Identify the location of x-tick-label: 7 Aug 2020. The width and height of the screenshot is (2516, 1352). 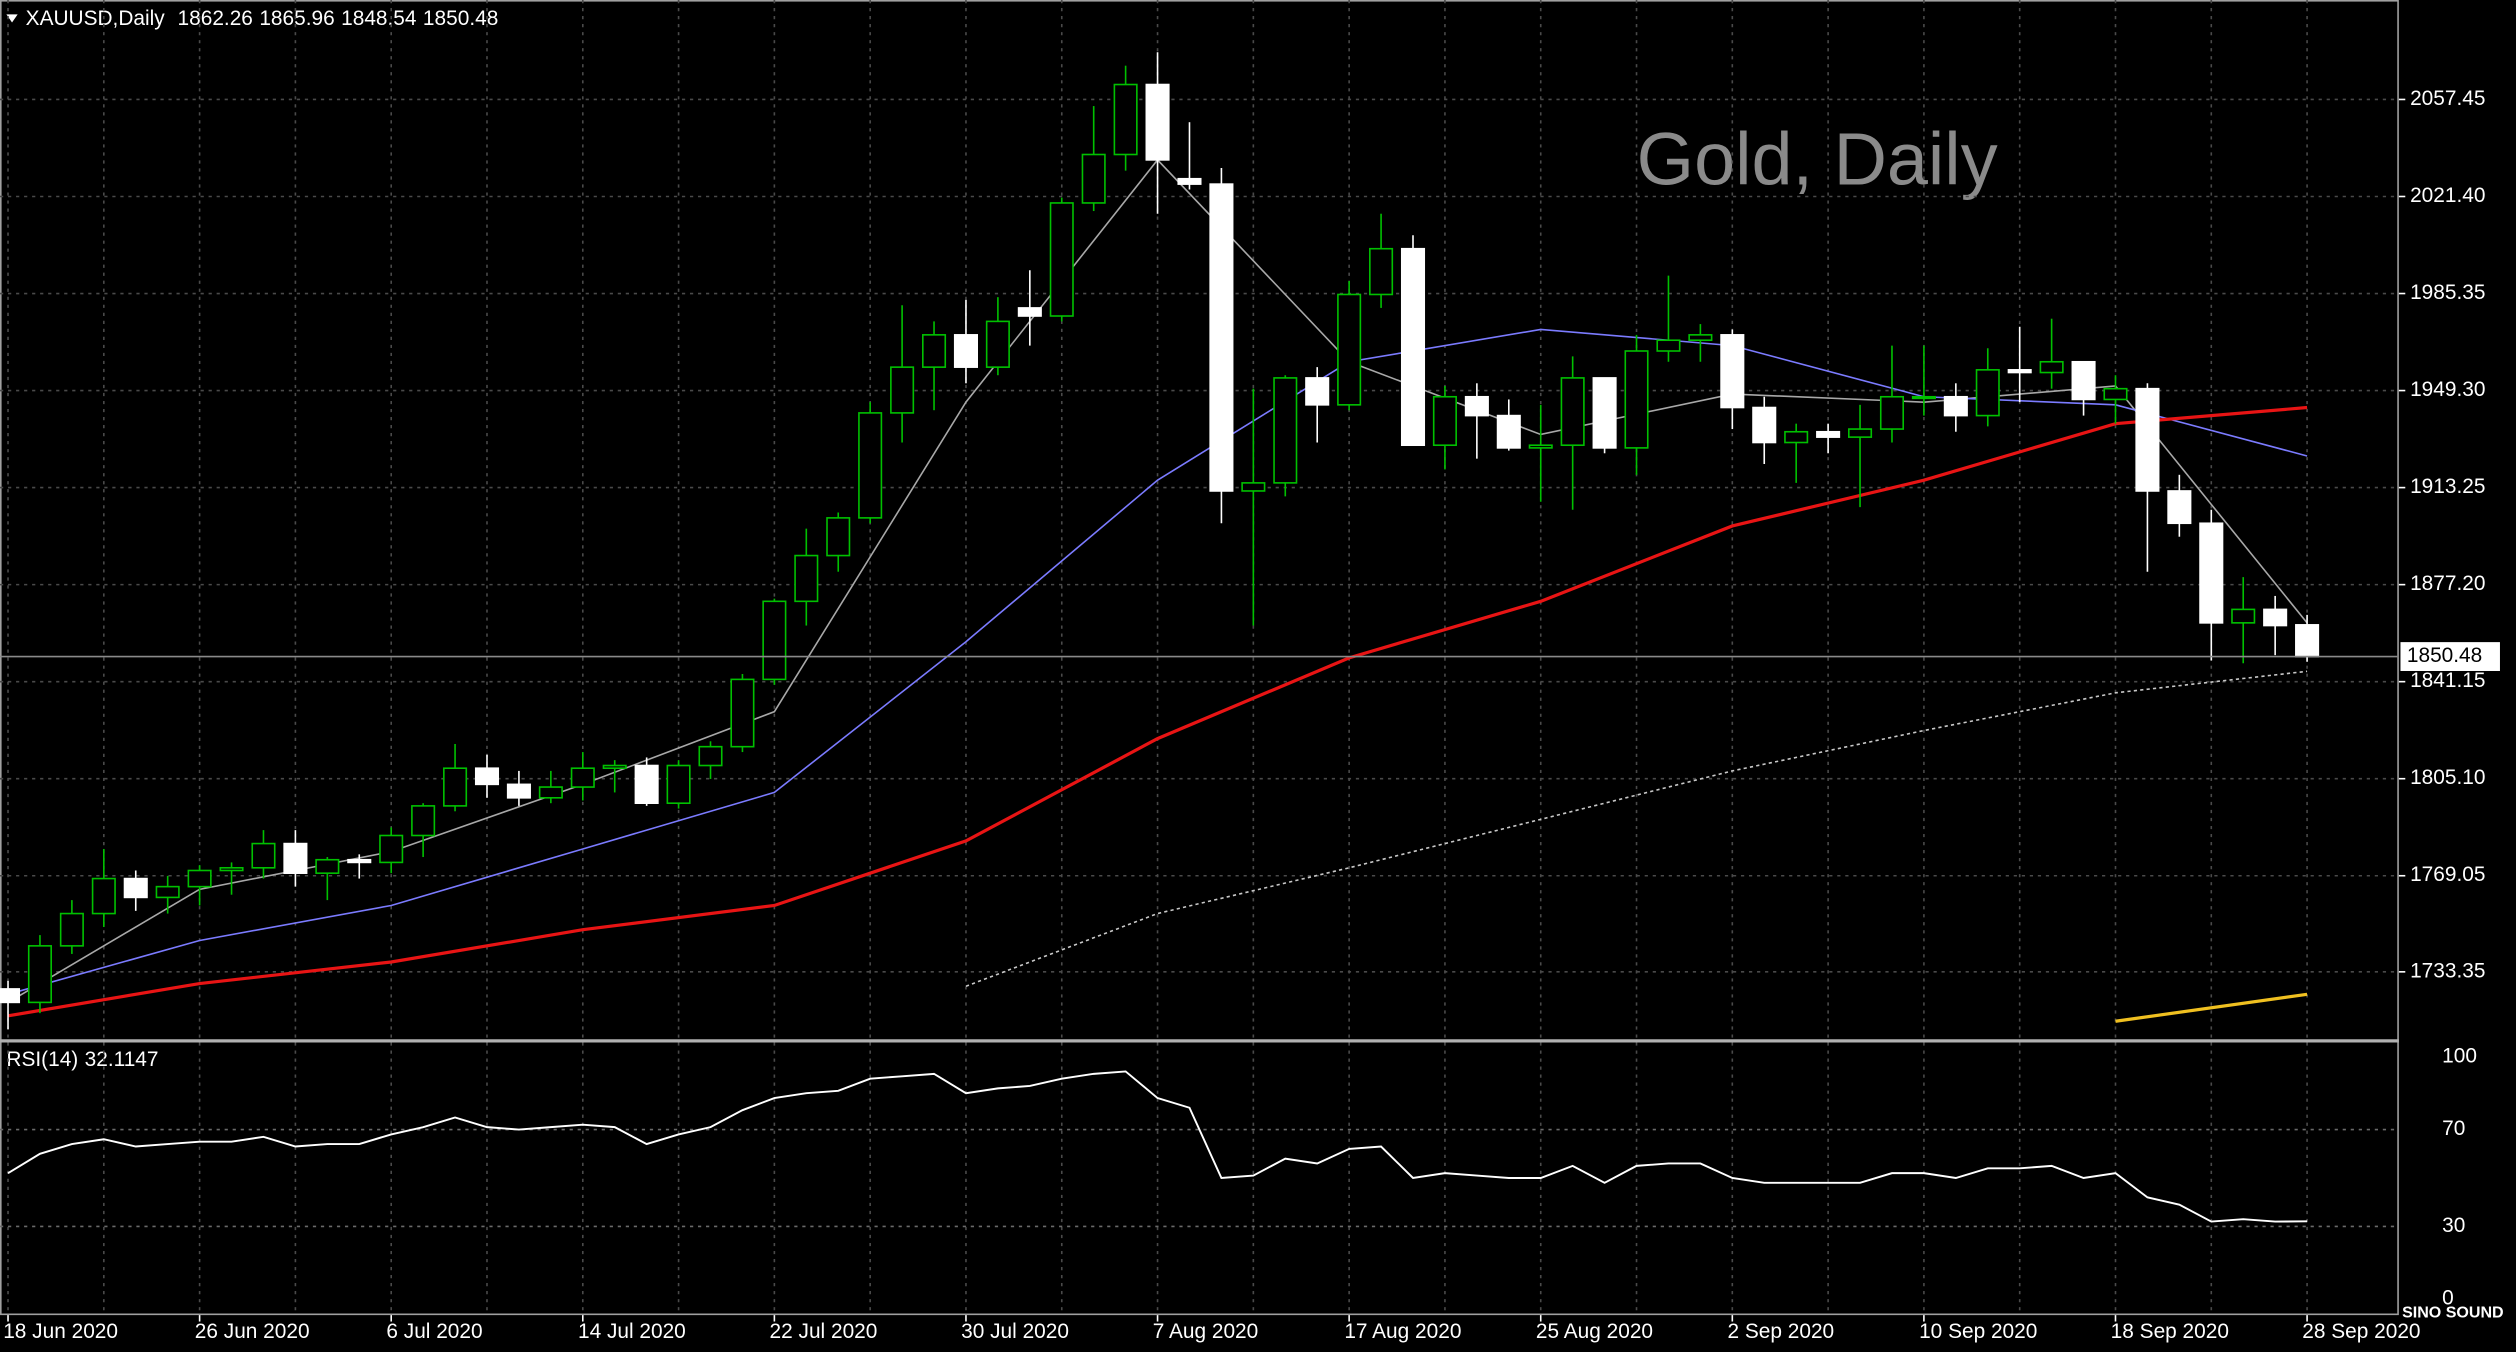
(1206, 1331).